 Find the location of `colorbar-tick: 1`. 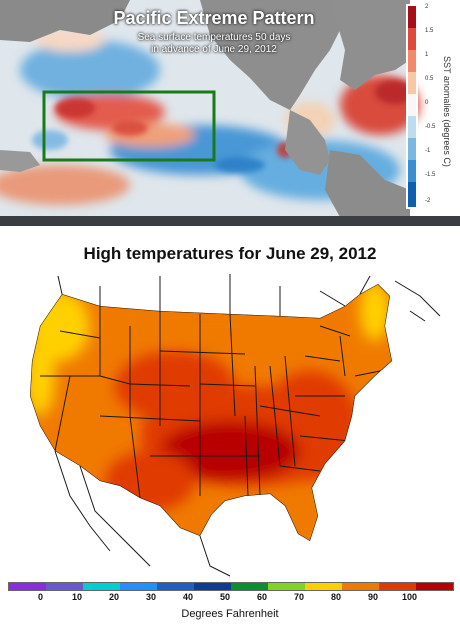

colorbar-tick: 1 is located at coordinates (427, 55).